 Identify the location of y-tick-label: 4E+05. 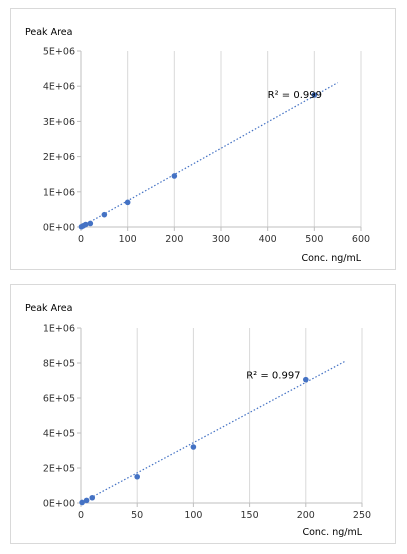
(59, 434).